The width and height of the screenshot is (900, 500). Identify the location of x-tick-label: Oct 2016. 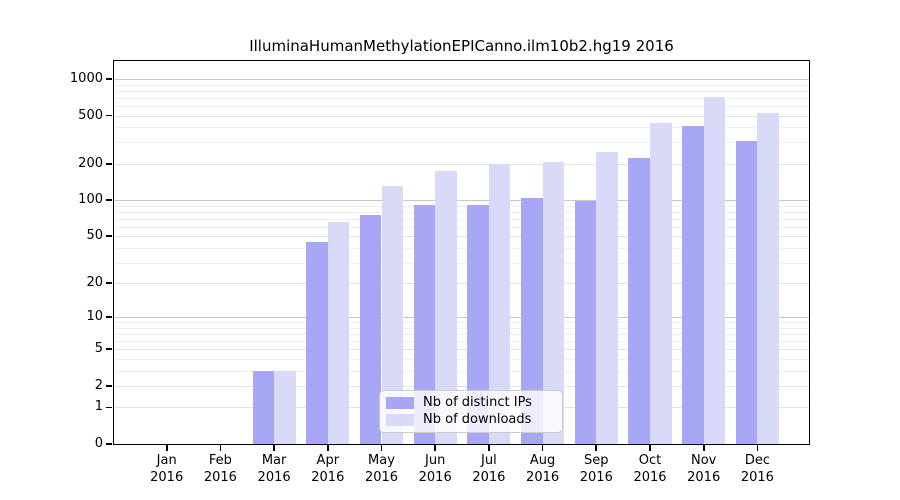
(650, 469).